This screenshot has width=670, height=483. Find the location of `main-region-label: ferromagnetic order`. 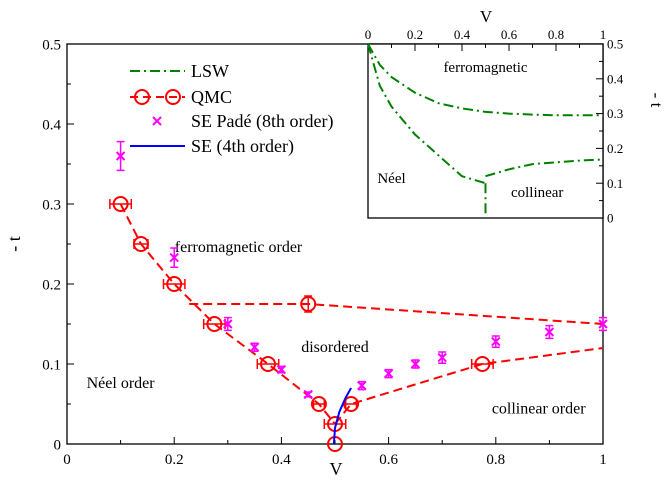

main-region-label: ferromagnetic order is located at coordinates (239, 247).